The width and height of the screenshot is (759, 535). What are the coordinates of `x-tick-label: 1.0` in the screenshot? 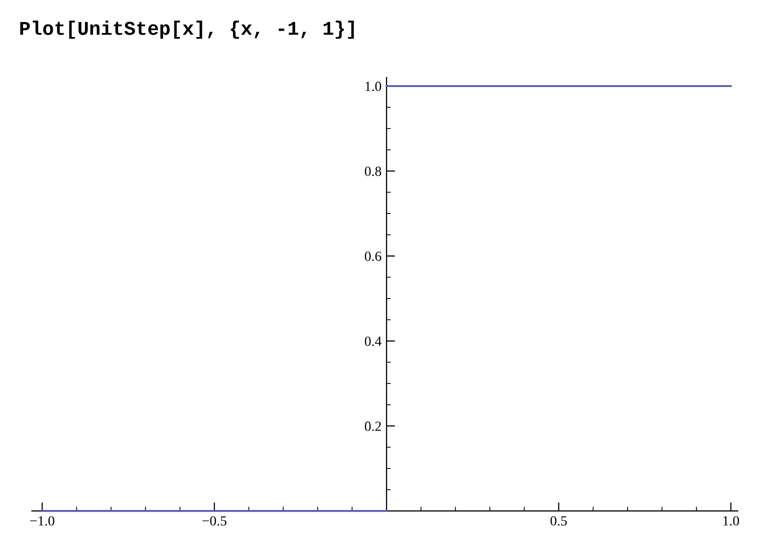 It's located at (731, 521).